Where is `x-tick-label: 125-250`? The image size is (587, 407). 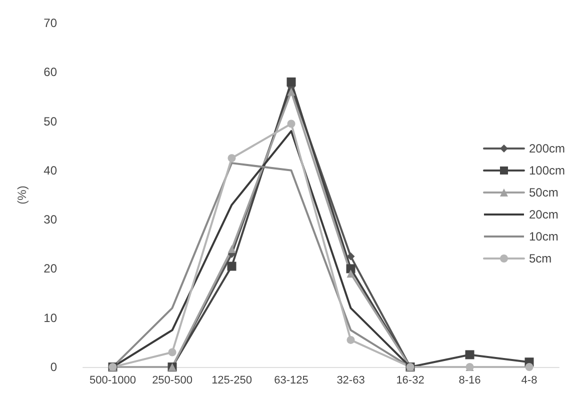 x-tick-label: 125-250 is located at coordinates (232, 380).